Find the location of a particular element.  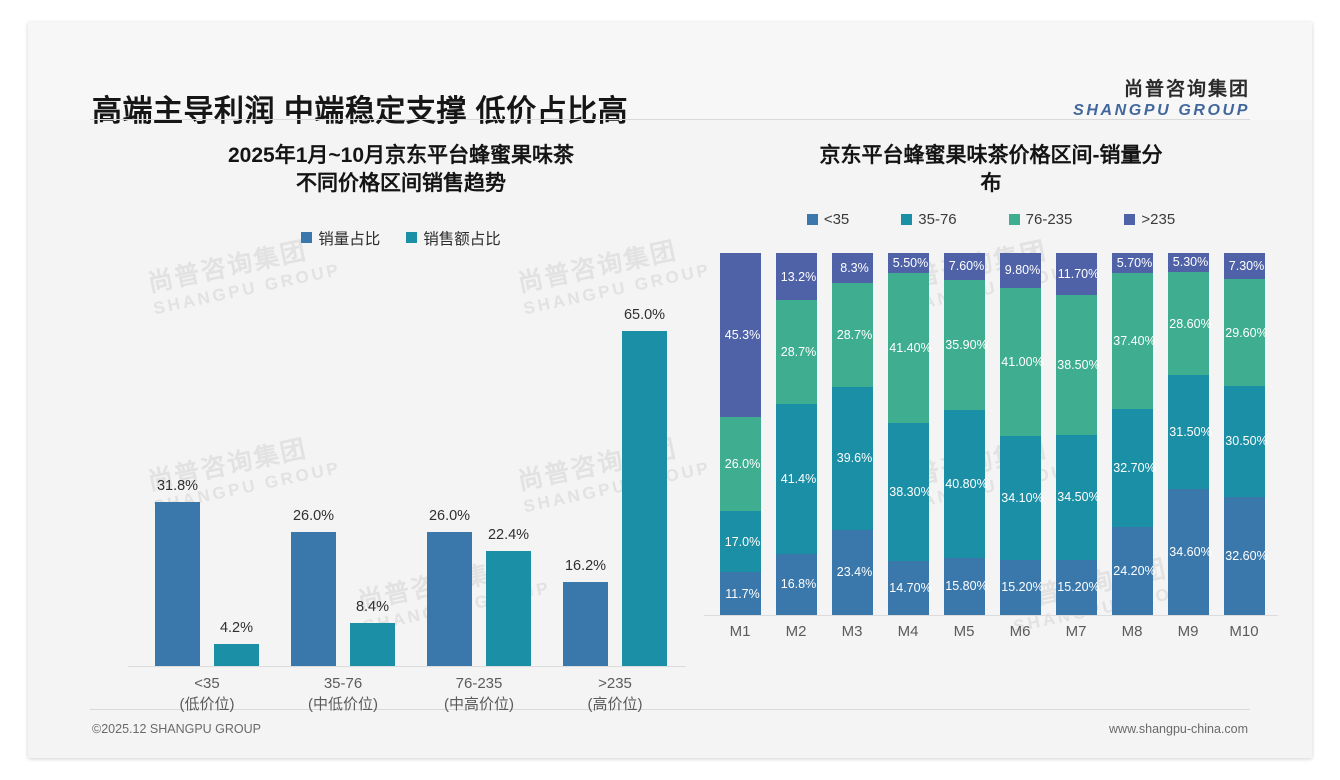

stack-segment-label: 32.70% is located at coordinates (1134, 467).